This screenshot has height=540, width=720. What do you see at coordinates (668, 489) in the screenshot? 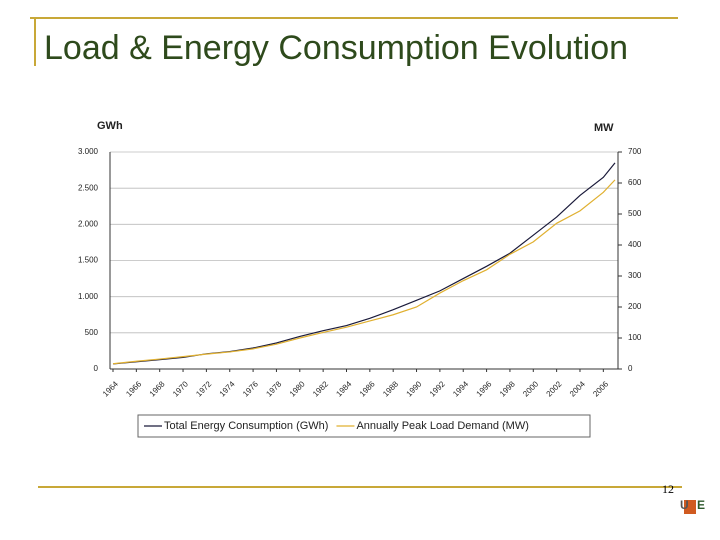
I see `page-number: 12` at bounding box center [668, 489].